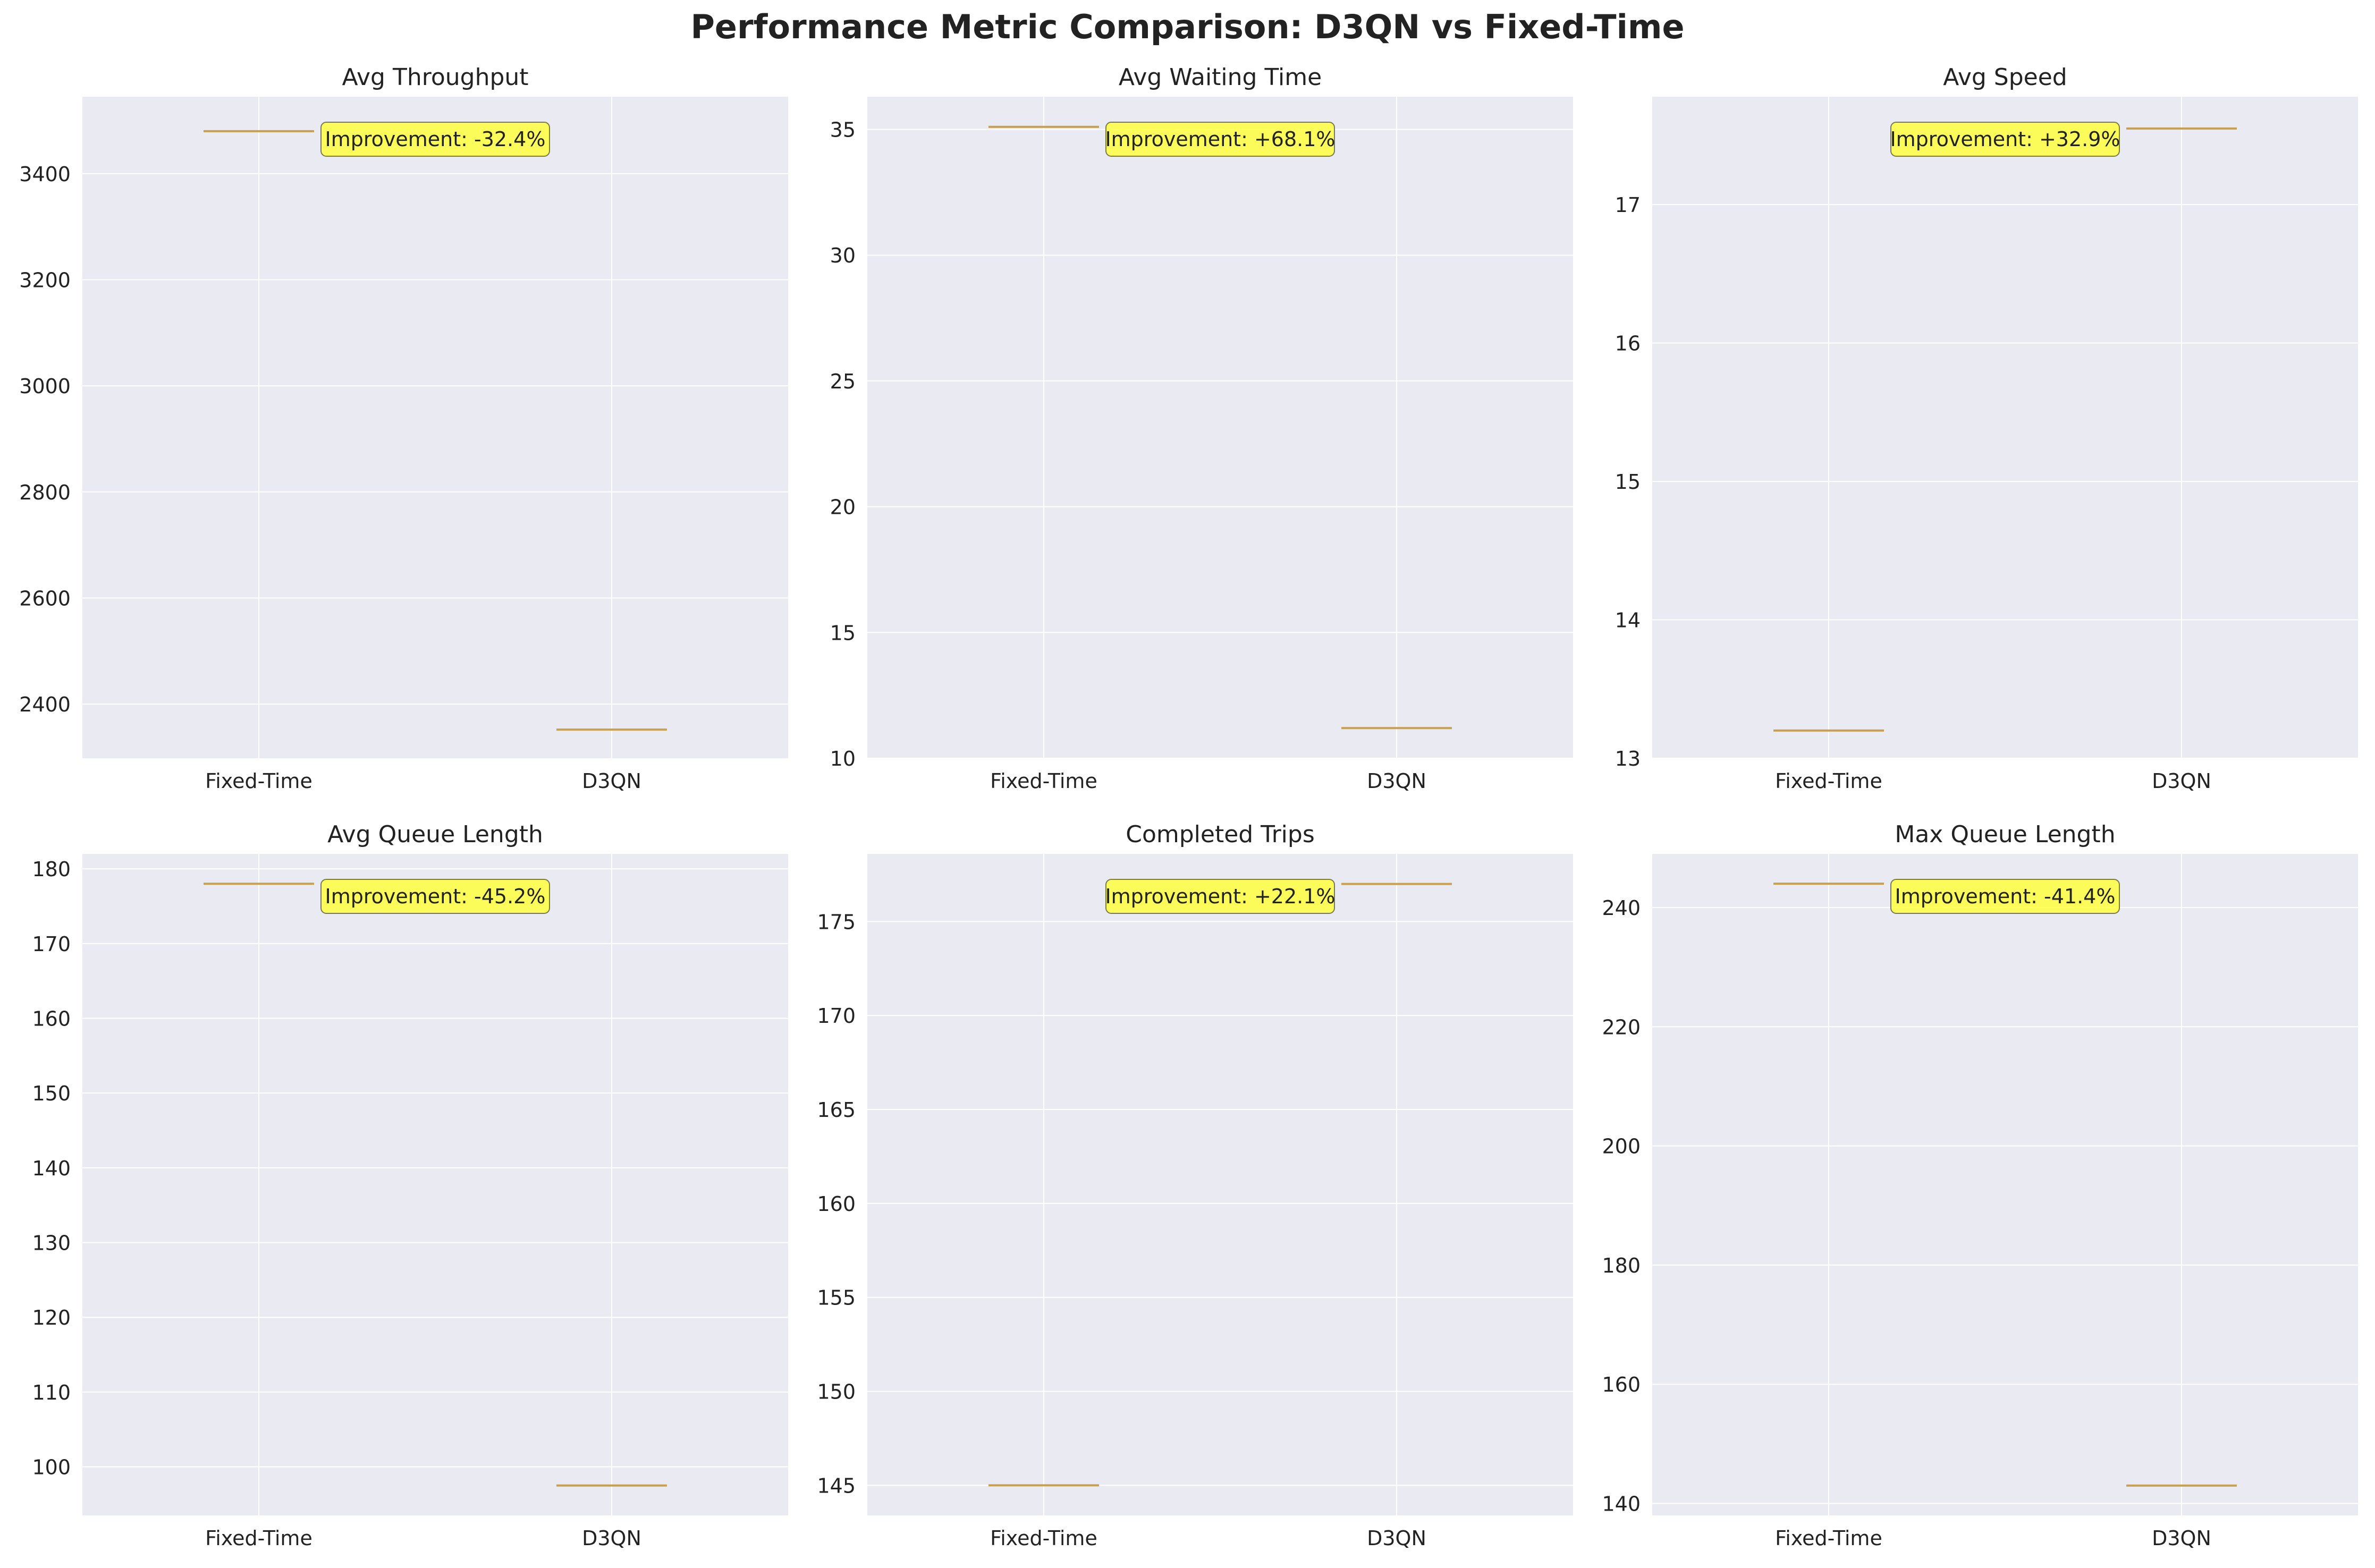 This screenshot has height=1568, width=2375. What do you see at coordinates (51, 1467) in the screenshot?
I see `y-tick-label: 100` at bounding box center [51, 1467].